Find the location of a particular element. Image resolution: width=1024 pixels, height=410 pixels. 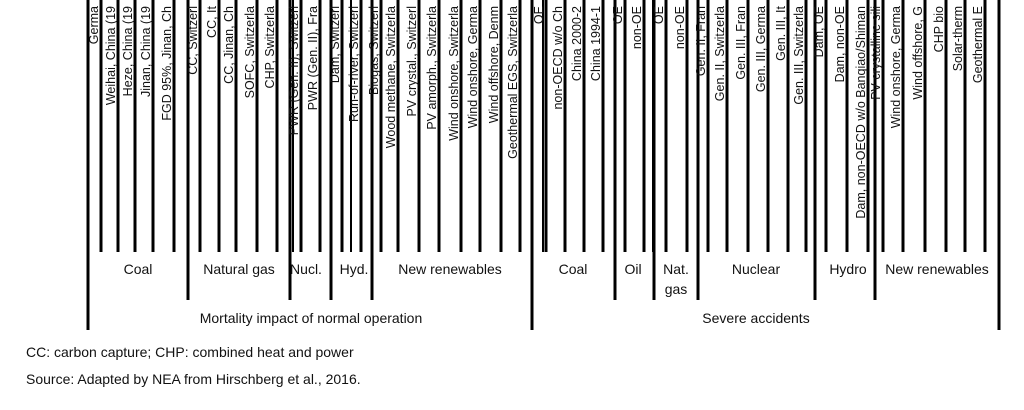

category-label: China 2000-2 is located at coordinates (577, 43).